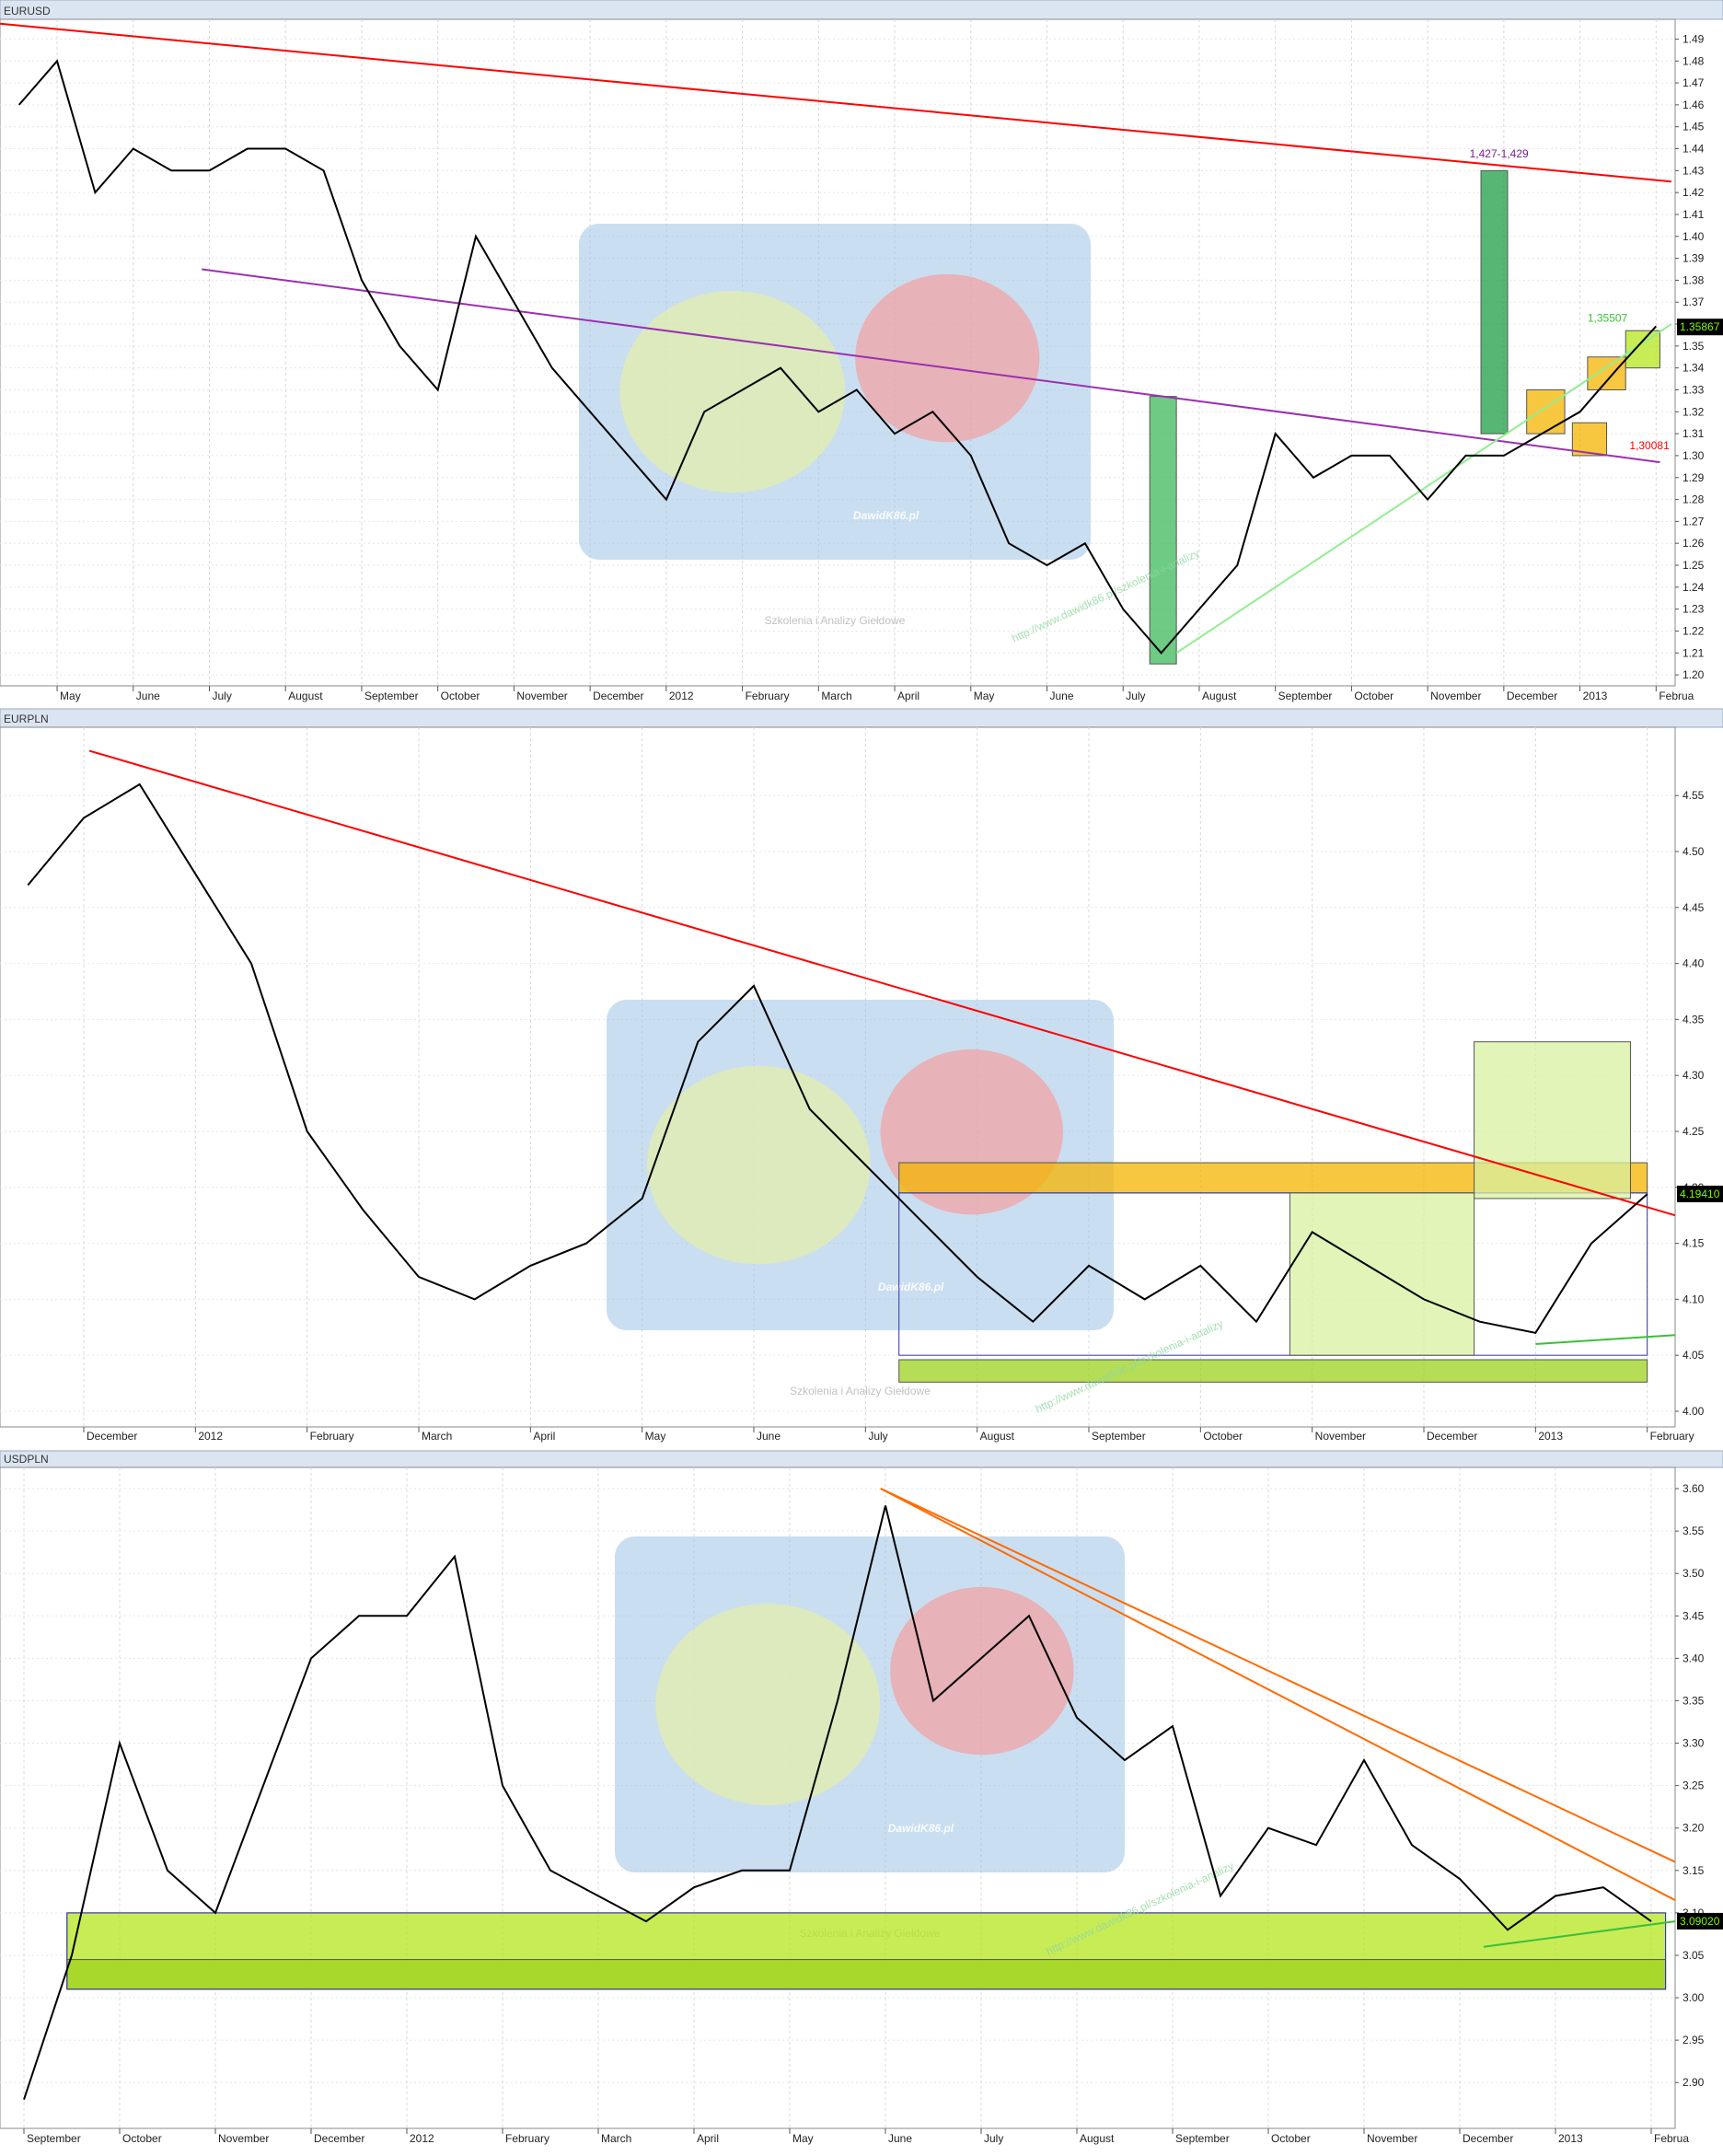  What do you see at coordinates (1694, 1743) in the screenshot?
I see `y-tick-label: 3.30` at bounding box center [1694, 1743].